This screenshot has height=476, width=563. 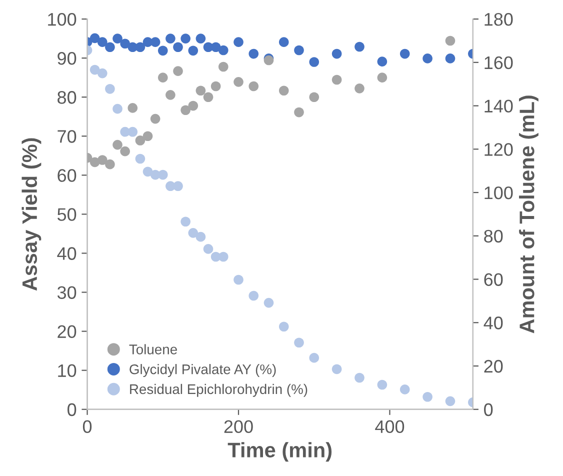 I want to click on x-tick-label: 200, so click(x=238, y=427).